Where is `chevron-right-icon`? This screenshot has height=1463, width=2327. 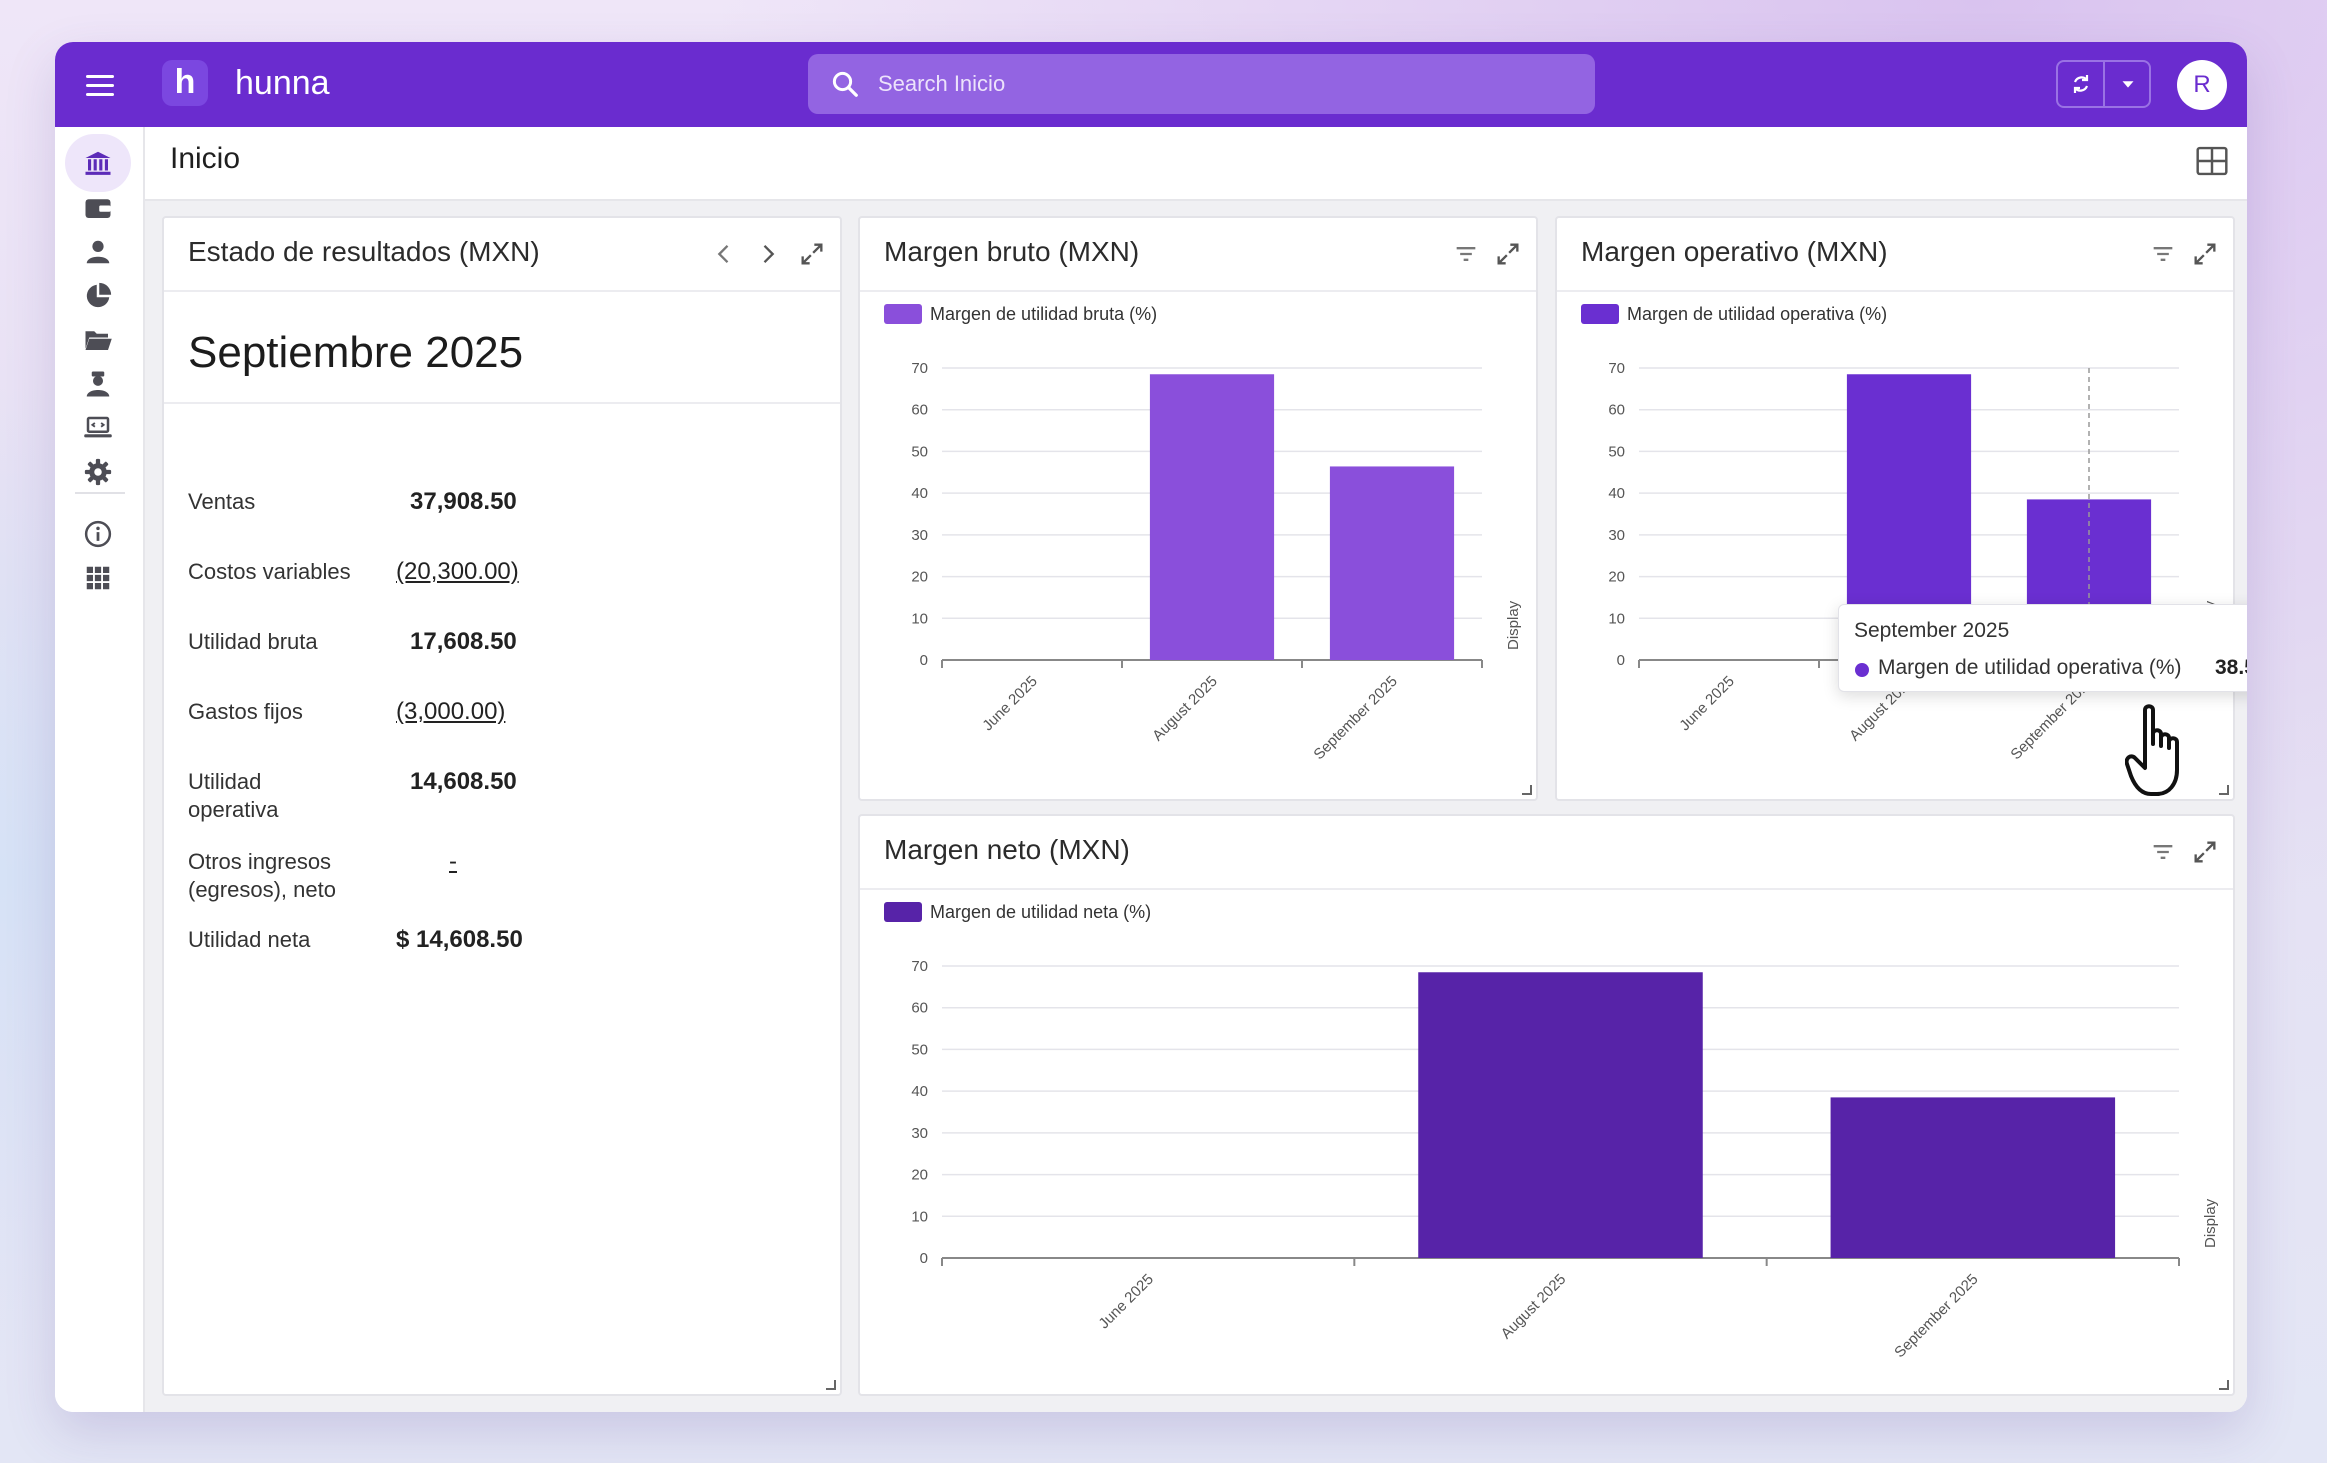
chevron-right-icon is located at coordinates (768, 254).